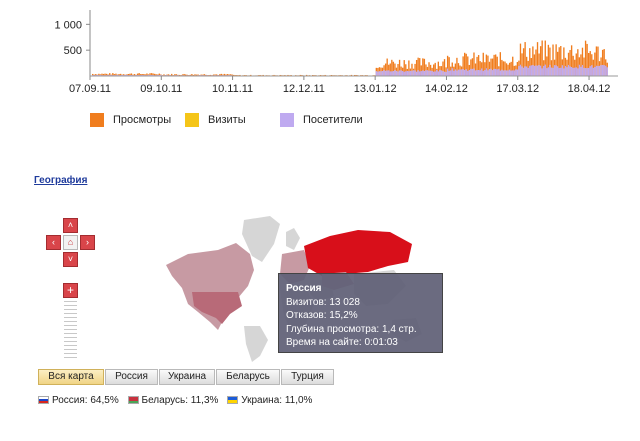 The image size is (640, 441). I want to click on x-tick-label-2: 10.11.11, so click(232, 89).